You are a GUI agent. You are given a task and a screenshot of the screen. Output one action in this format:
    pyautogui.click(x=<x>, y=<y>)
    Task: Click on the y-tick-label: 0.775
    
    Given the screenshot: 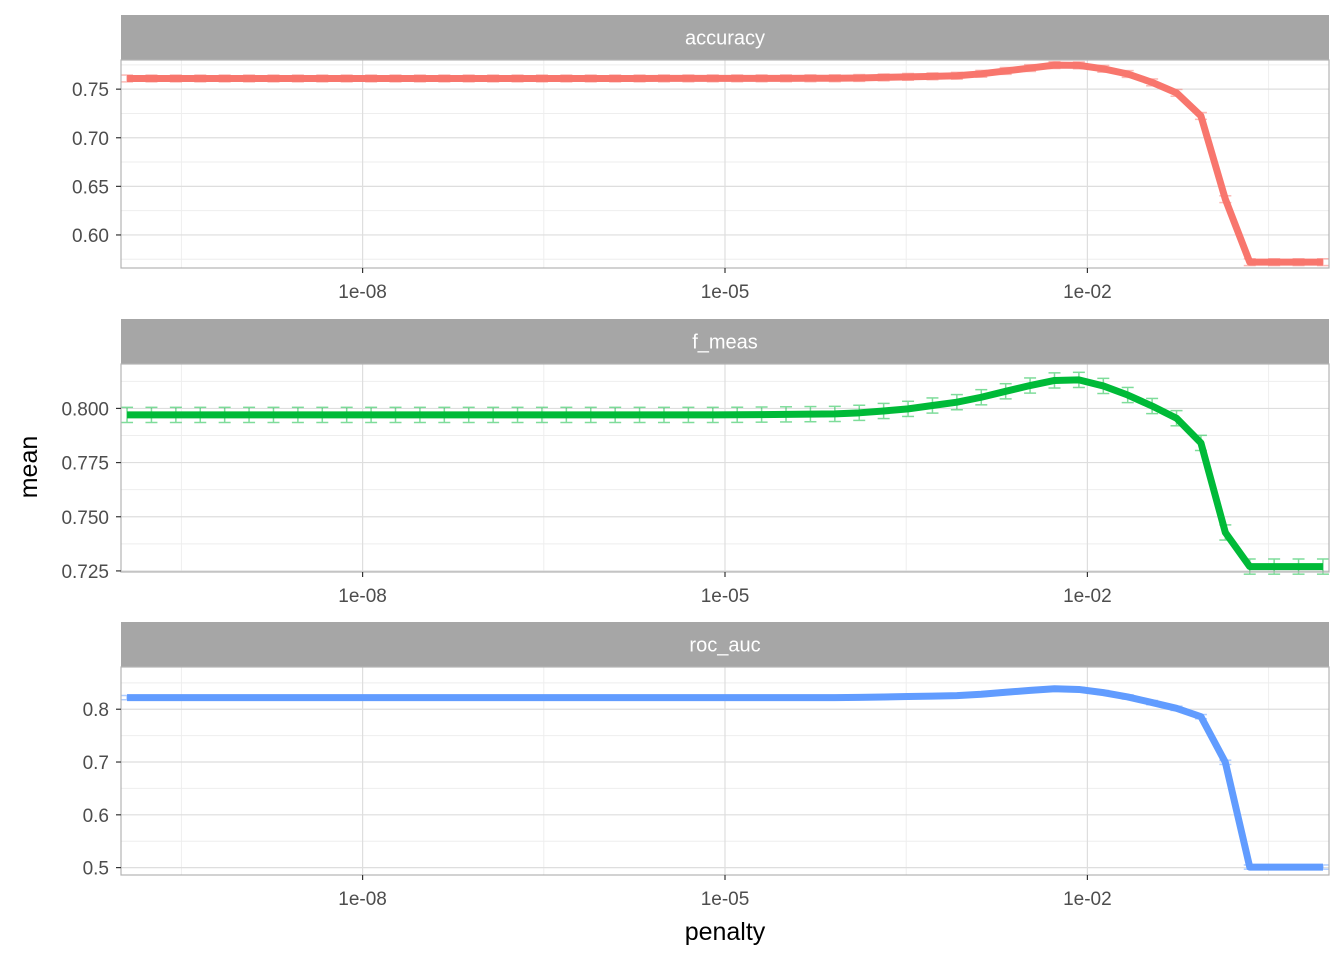 What is the action you would take?
    pyautogui.click(x=85, y=464)
    